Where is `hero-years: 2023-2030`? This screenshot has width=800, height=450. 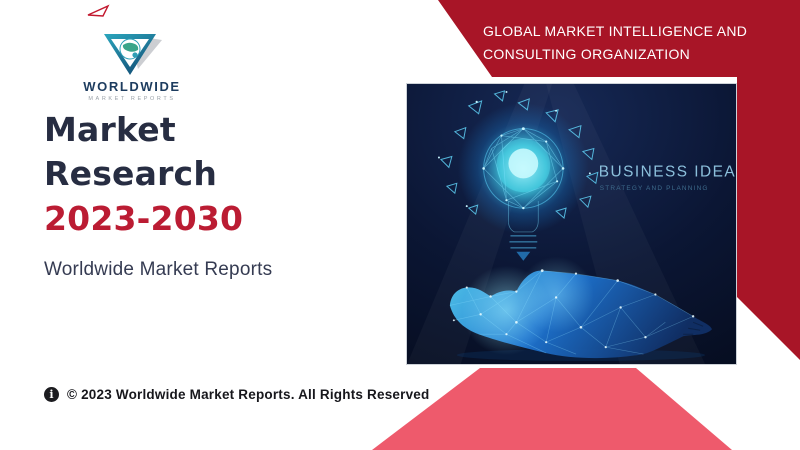 hero-years: 2023-2030 is located at coordinates (144, 218).